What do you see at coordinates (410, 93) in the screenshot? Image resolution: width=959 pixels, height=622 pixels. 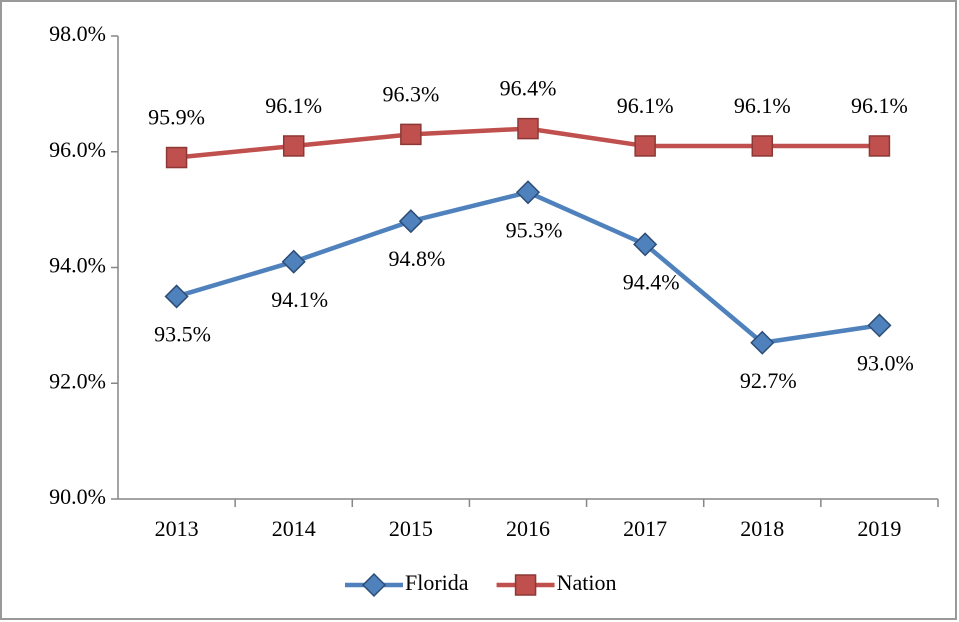 I see `data-label: 96.3%` at bounding box center [410, 93].